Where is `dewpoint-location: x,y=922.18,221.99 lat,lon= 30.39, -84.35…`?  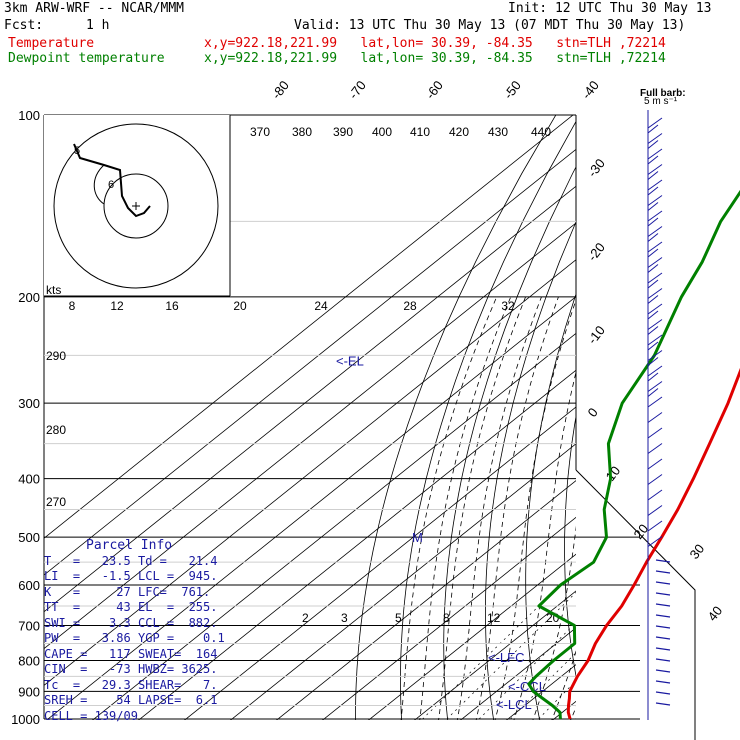
dewpoint-location: x,y=922.18,221.99 lat,lon= 30.39, -84.35… is located at coordinates (435, 58).